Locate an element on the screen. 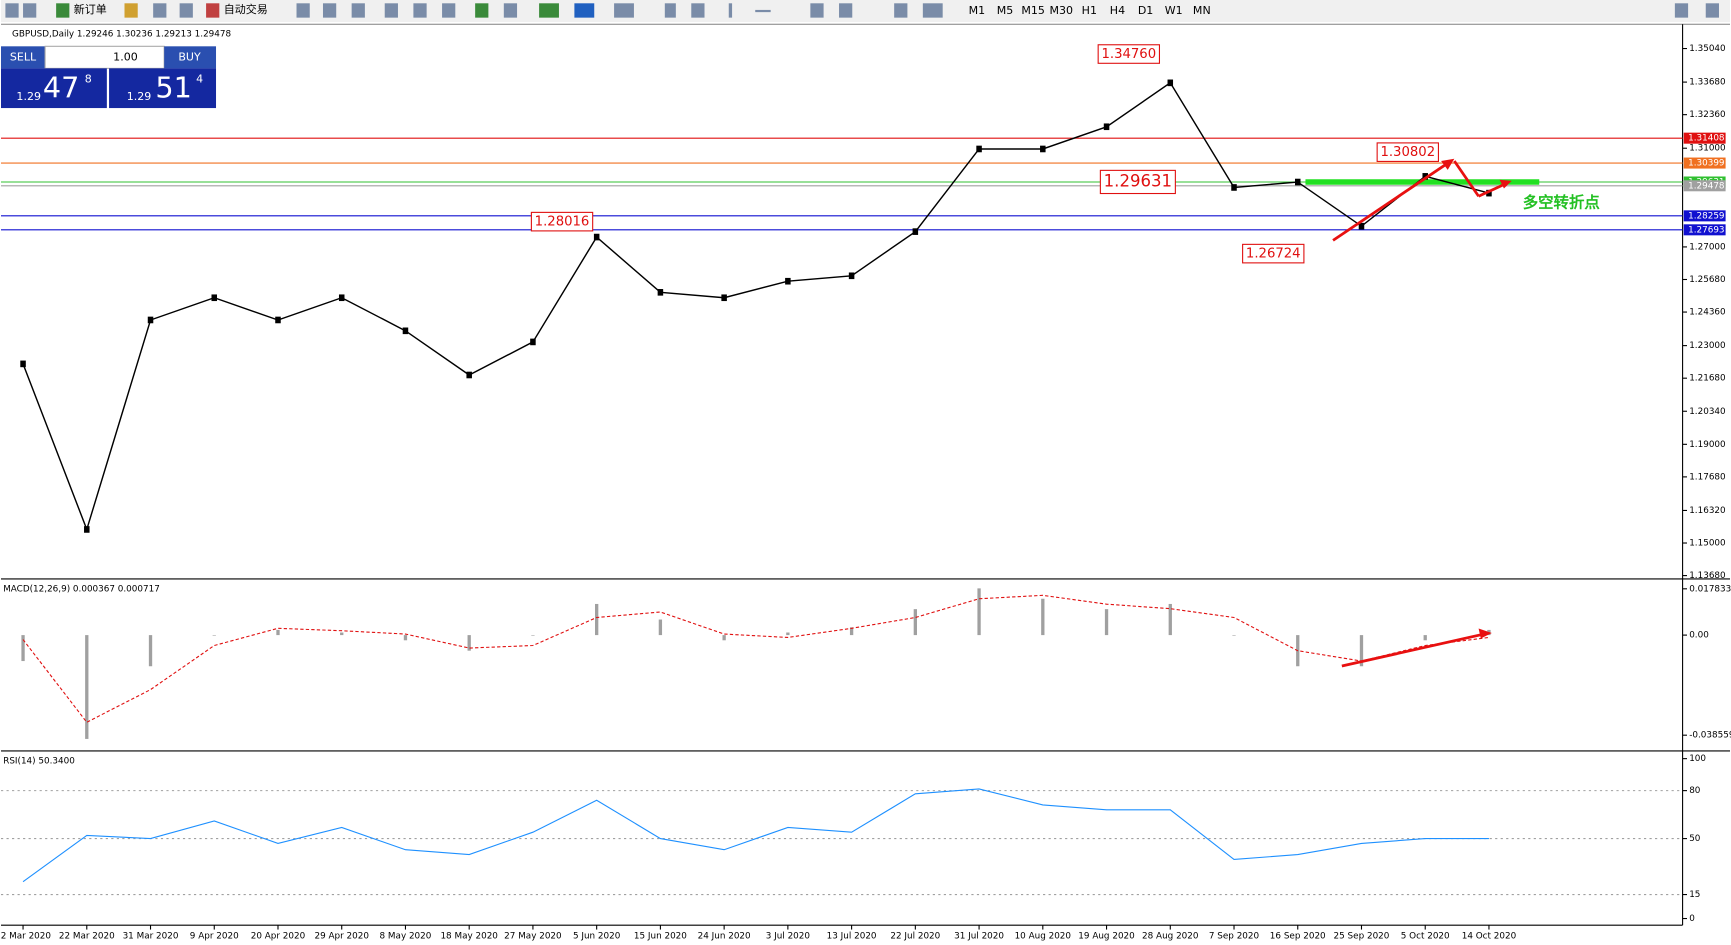 The image size is (1731, 945). price-level-label: 1.27693 is located at coordinates (1706, 230).